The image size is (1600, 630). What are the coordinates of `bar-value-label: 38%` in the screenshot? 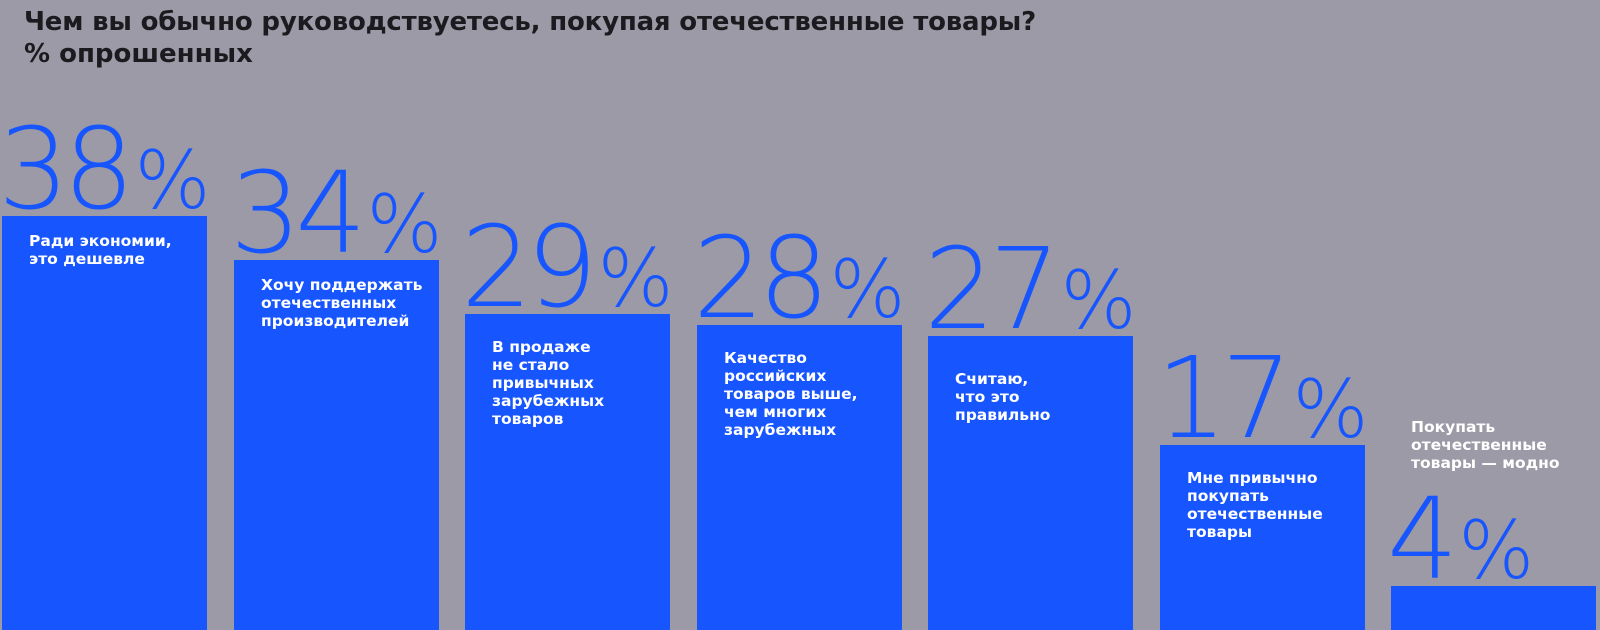 It's located at (105, 170).